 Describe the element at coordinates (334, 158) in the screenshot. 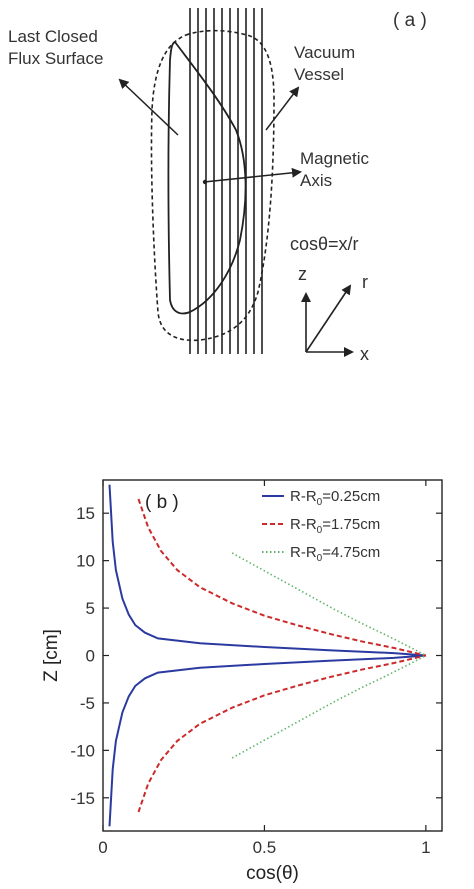

I see `magnetic-axis-label-line1: Magnetic` at that location.